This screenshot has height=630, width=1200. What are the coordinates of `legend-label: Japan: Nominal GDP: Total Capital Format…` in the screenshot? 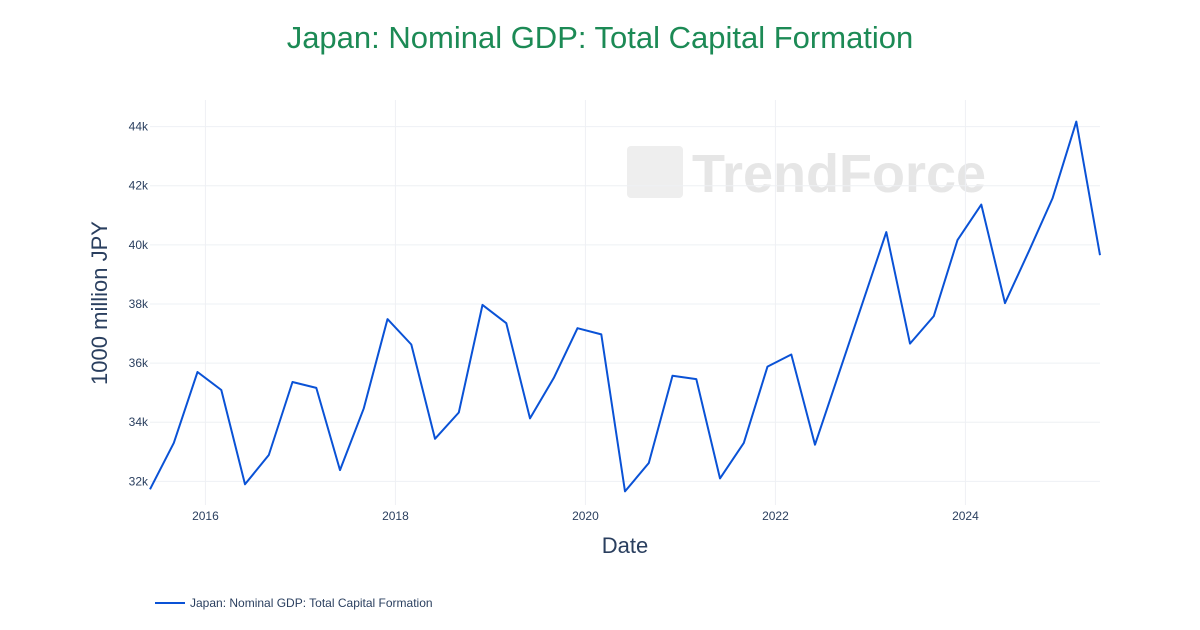 It's located at (311, 603).